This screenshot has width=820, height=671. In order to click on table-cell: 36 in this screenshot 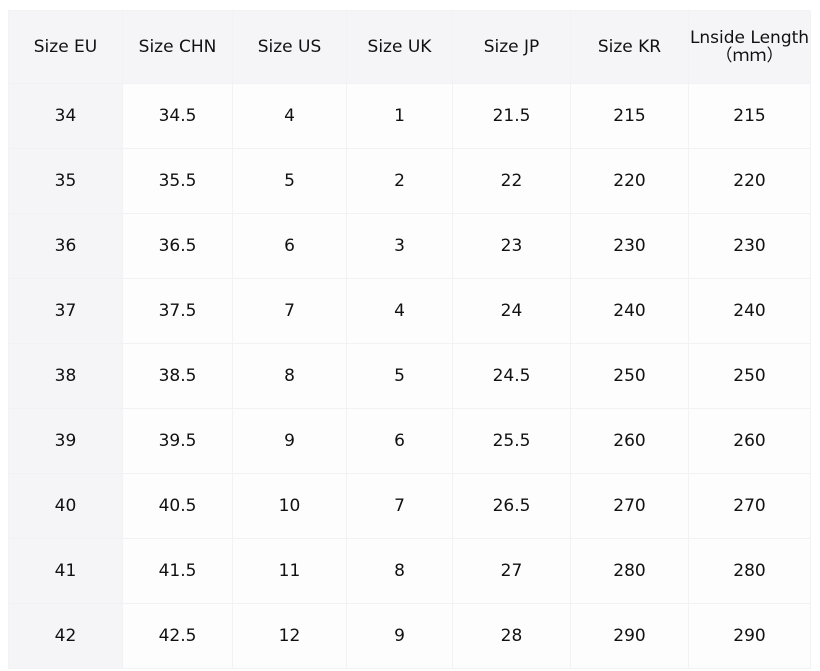, I will do `click(65, 246)`.